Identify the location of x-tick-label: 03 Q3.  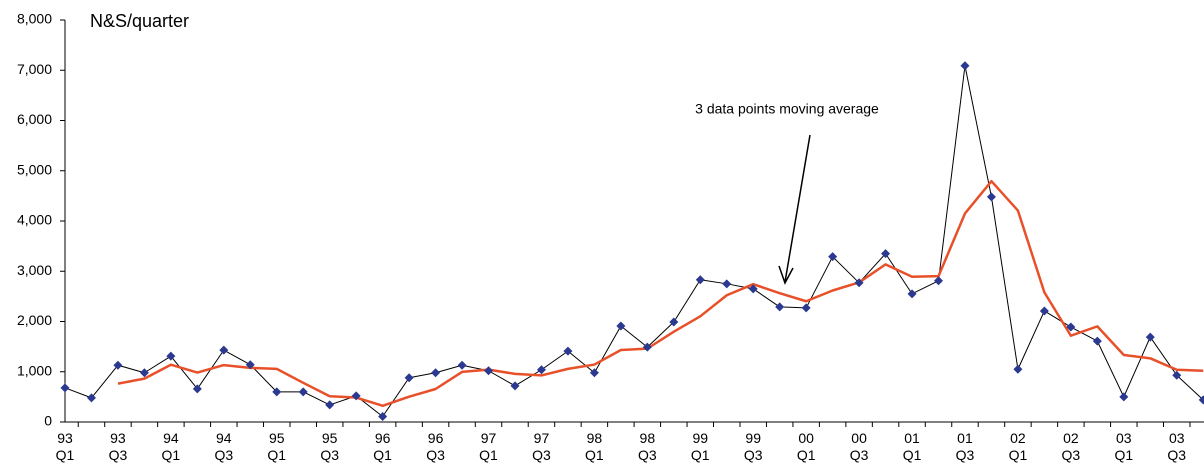
(1177, 446).